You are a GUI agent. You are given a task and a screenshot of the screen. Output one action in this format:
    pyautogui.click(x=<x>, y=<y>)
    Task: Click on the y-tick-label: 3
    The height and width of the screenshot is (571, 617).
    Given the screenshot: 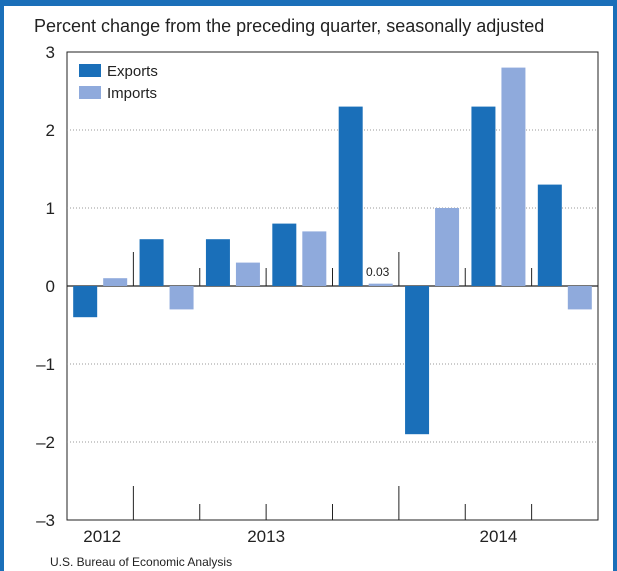 What is the action you would take?
    pyautogui.click(x=50, y=52)
    